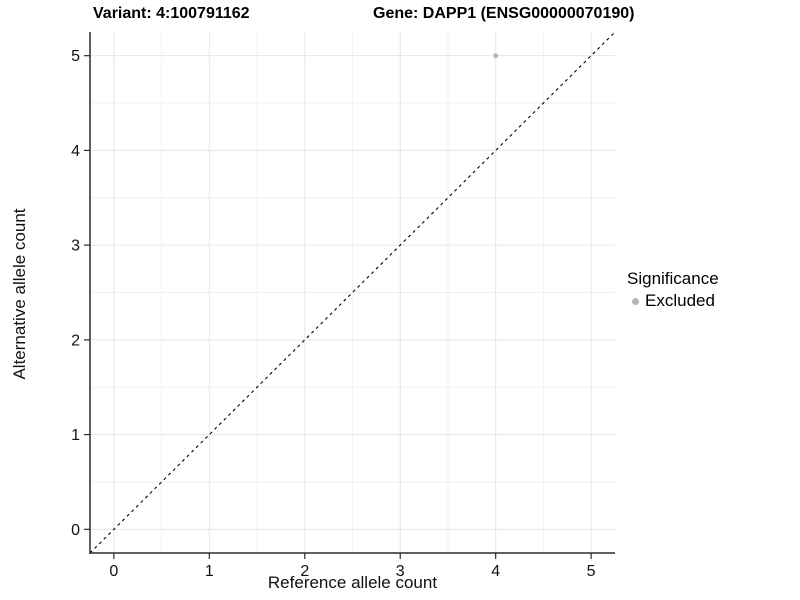 The height and width of the screenshot is (600, 800). I want to click on legend-entry-excluded: Excluded, so click(673, 301).